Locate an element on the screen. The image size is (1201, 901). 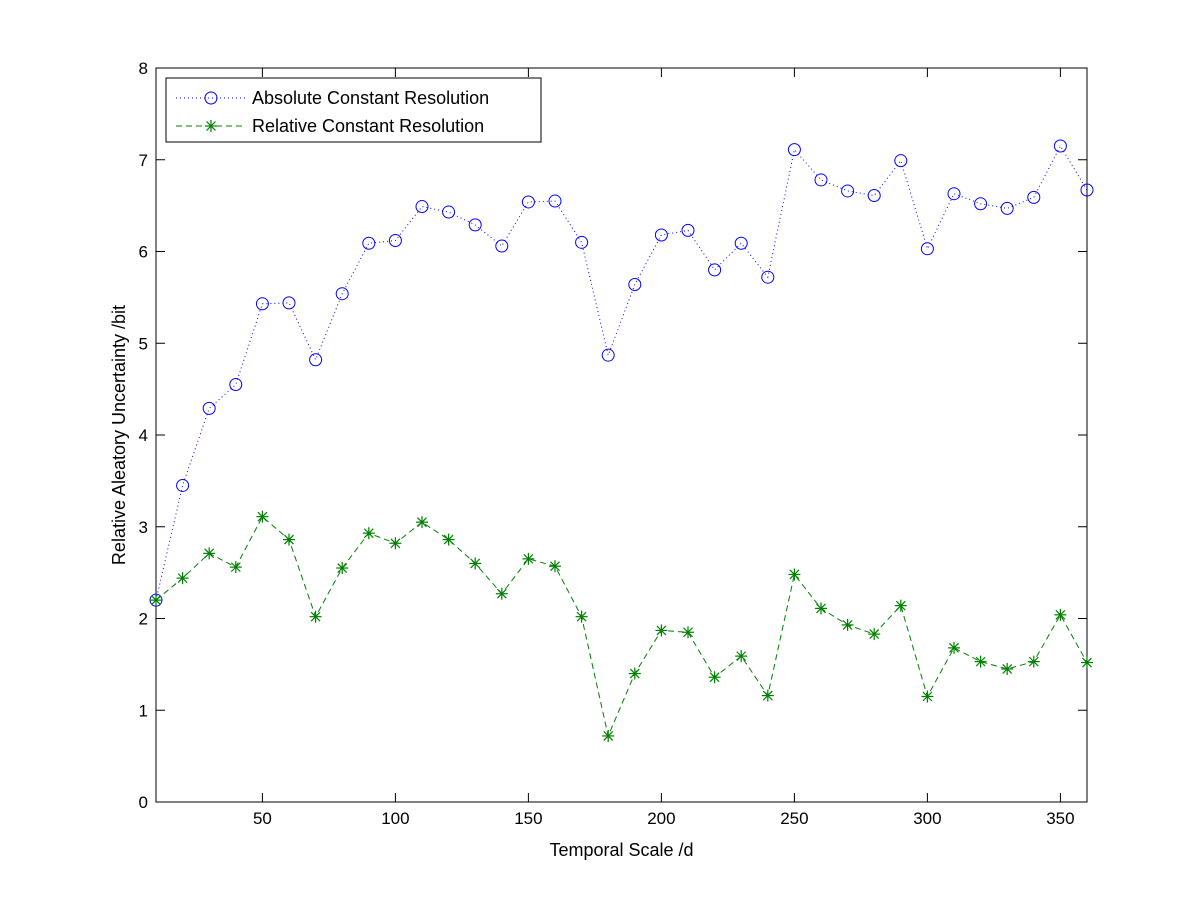
x-tick-label: 100 is located at coordinates (395, 818).